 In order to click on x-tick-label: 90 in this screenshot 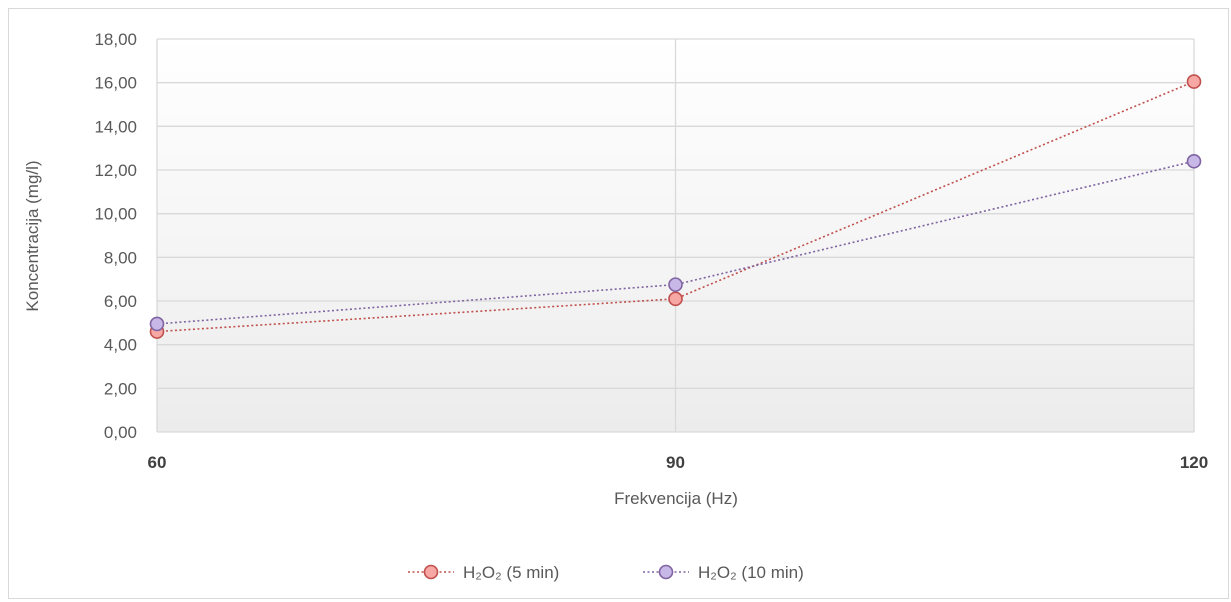, I will do `click(675, 462)`.